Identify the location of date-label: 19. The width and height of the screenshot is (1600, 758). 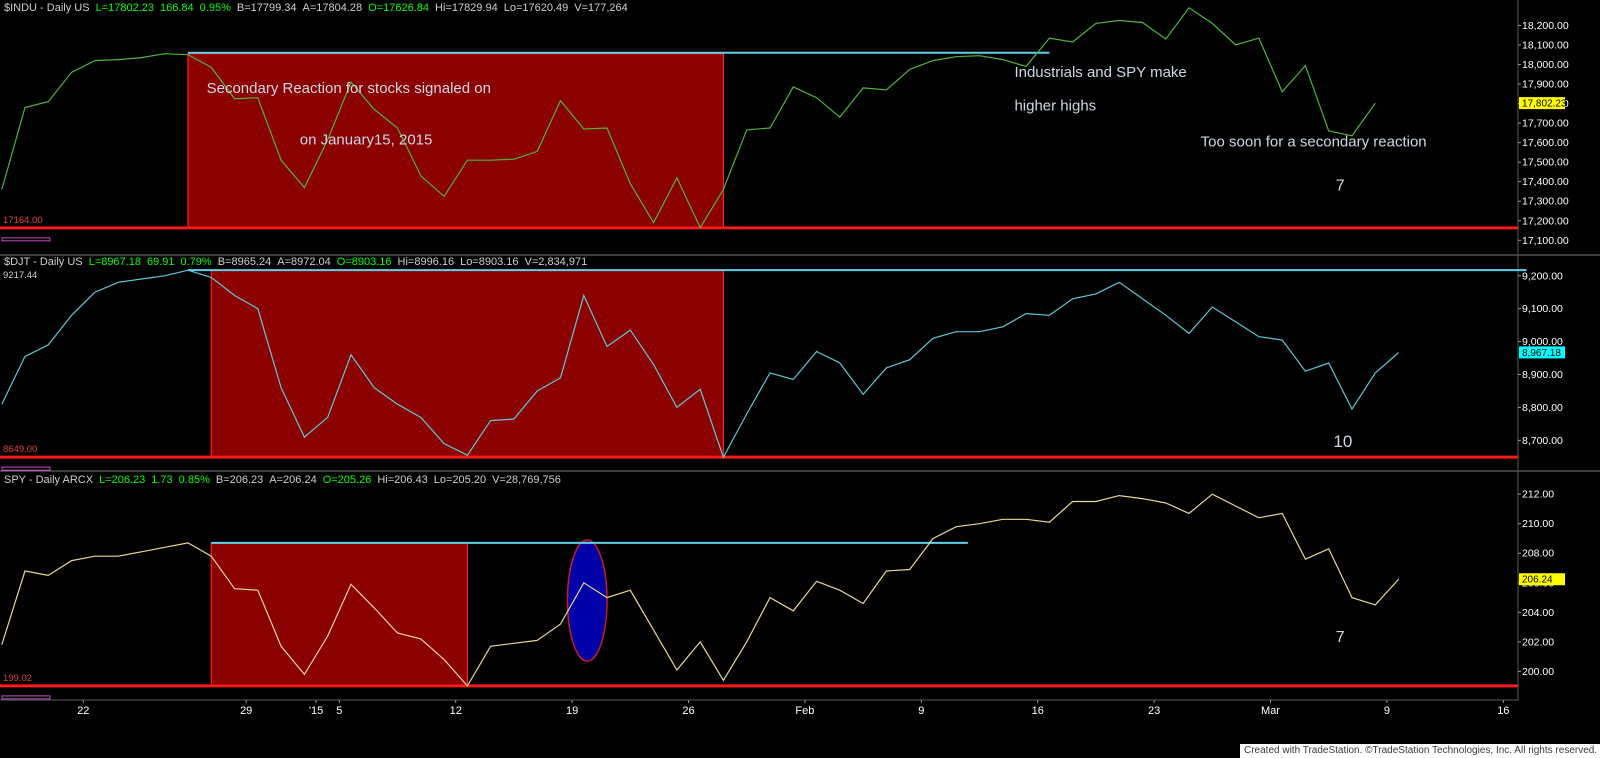
(572, 711).